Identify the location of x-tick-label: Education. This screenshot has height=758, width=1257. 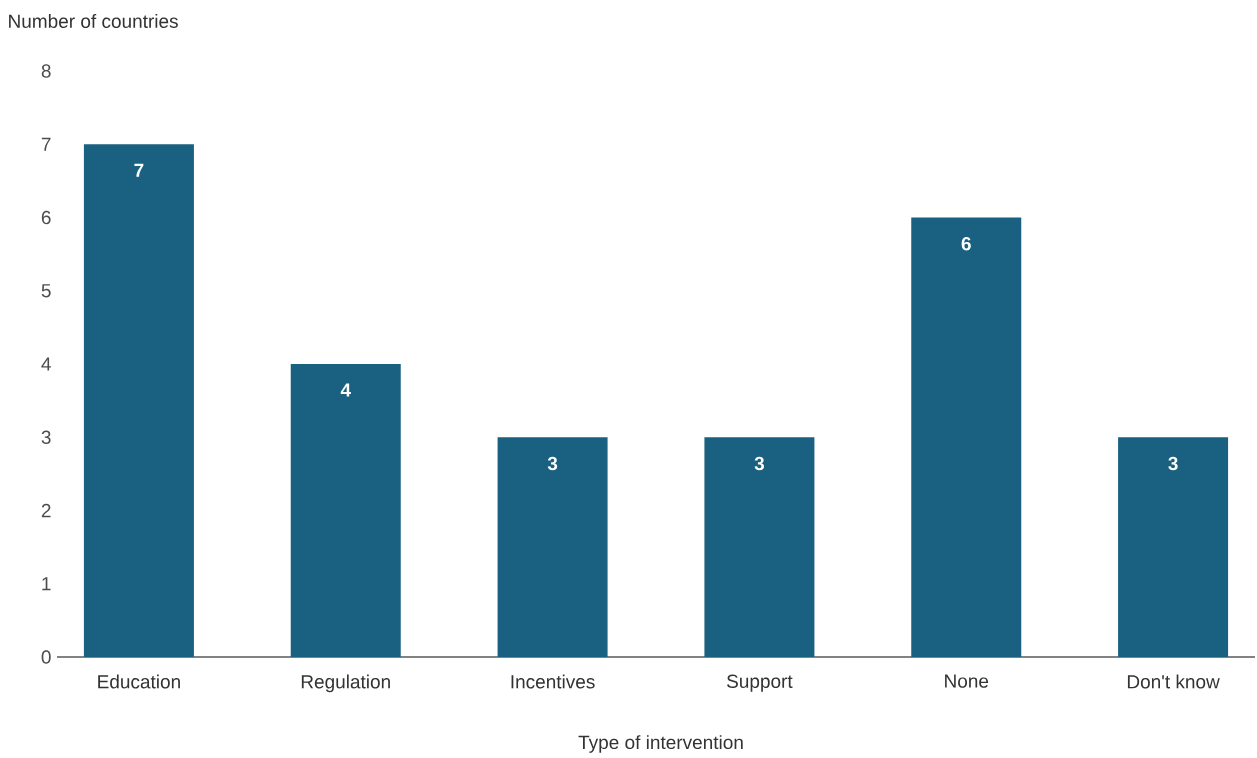
(139, 681).